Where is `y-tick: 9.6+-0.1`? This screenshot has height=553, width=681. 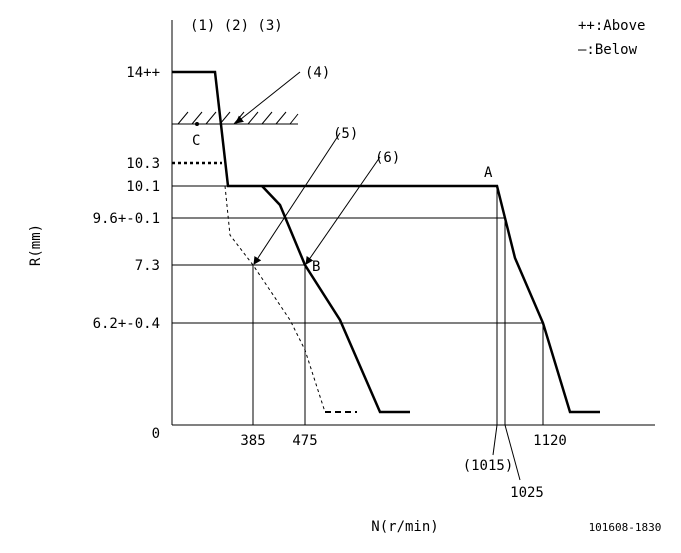 y-tick: 9.6+-0.1 is located at coordinates (126, 219).